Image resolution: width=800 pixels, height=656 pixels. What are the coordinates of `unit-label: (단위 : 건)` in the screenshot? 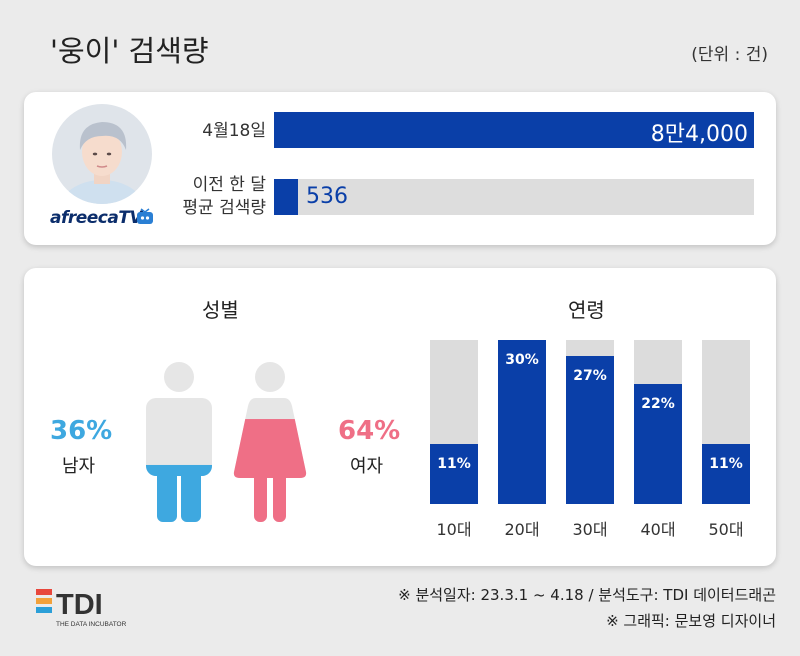 It's located at (729, 55).